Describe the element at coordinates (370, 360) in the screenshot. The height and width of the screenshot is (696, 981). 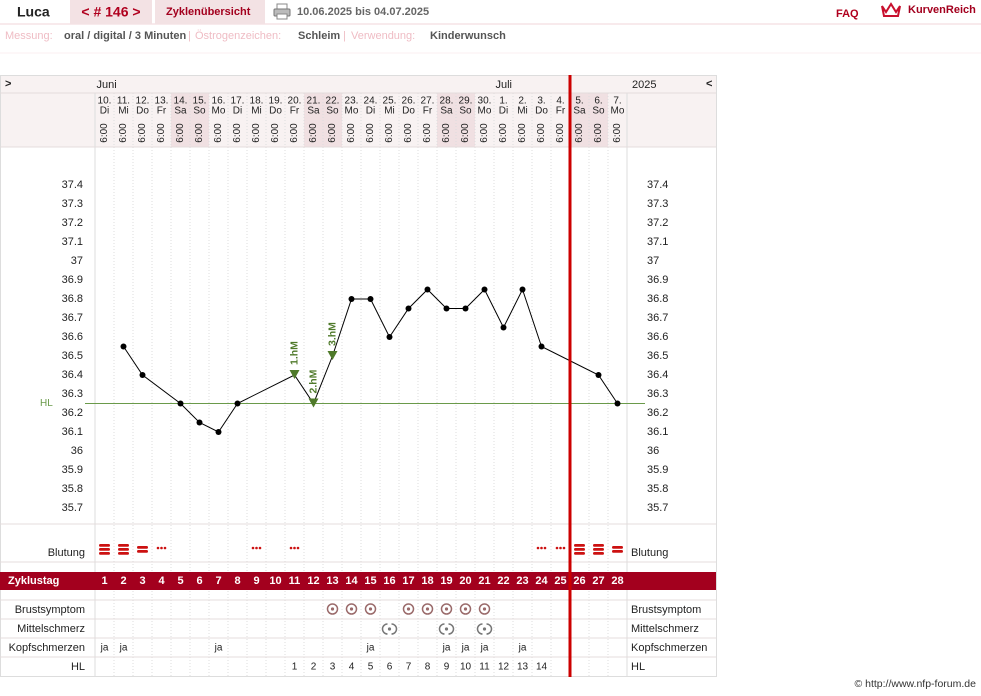
I see `temperature-line` at that location.